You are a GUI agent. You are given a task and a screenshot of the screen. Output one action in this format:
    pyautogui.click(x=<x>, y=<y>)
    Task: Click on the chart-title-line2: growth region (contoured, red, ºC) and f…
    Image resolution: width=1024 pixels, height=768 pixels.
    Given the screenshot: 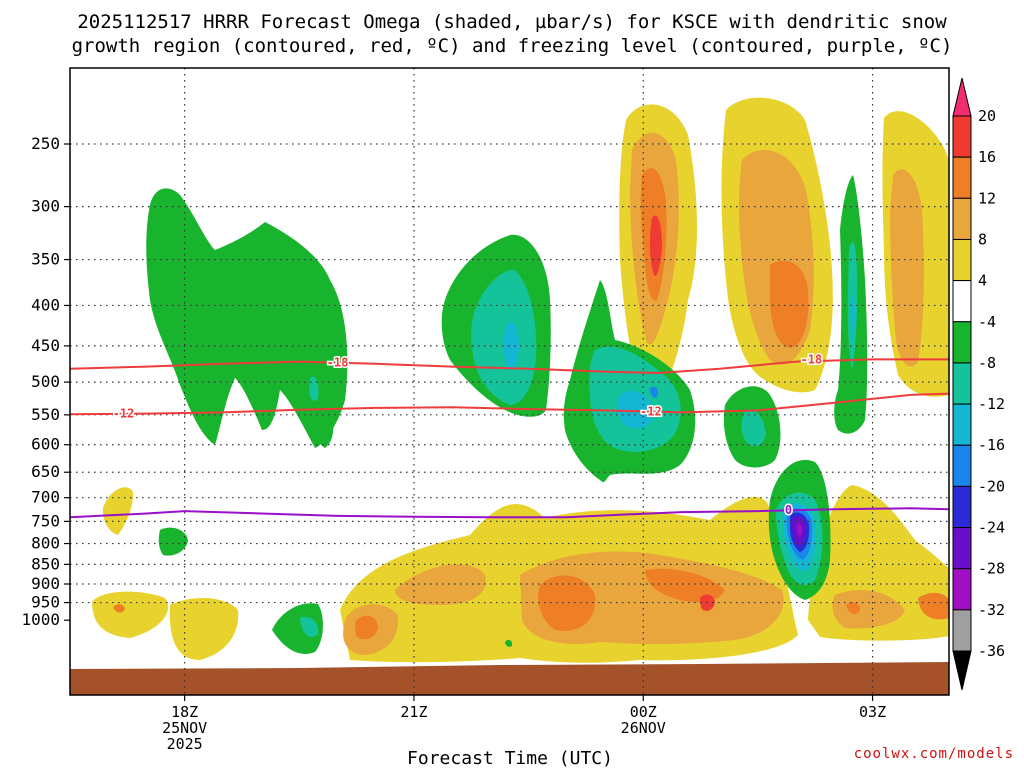 What is the action you would take?
    pyautogui.click(x=512, y=46)
    